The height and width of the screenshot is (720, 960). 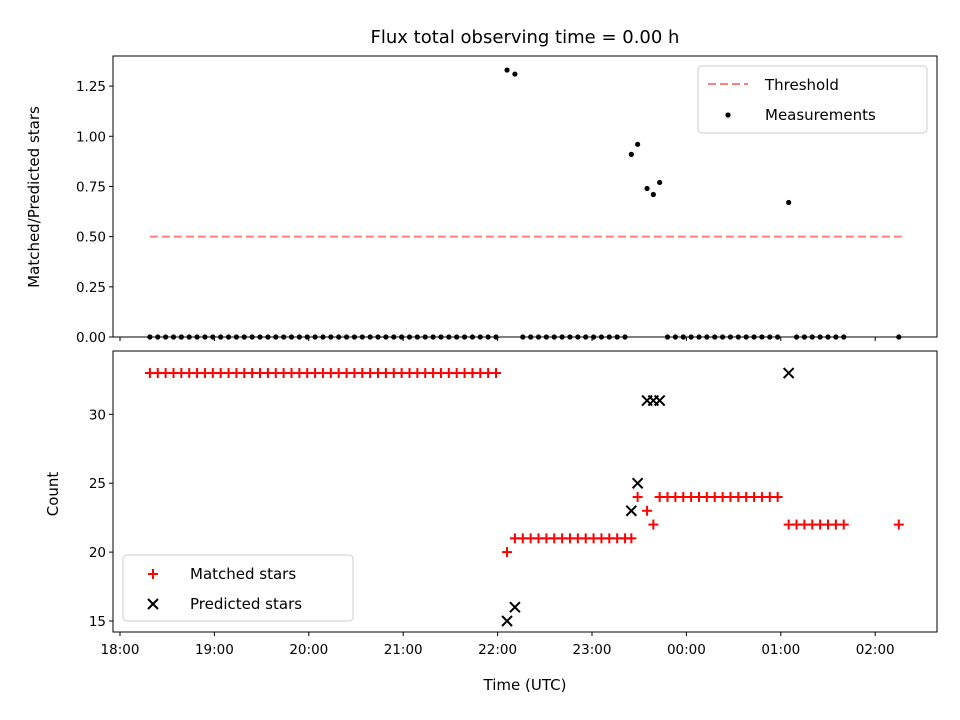 What do you see at coordinates (97, 553) in the screenshot?
I see `y-tick-label: 20` at bounding box center [97, 553].